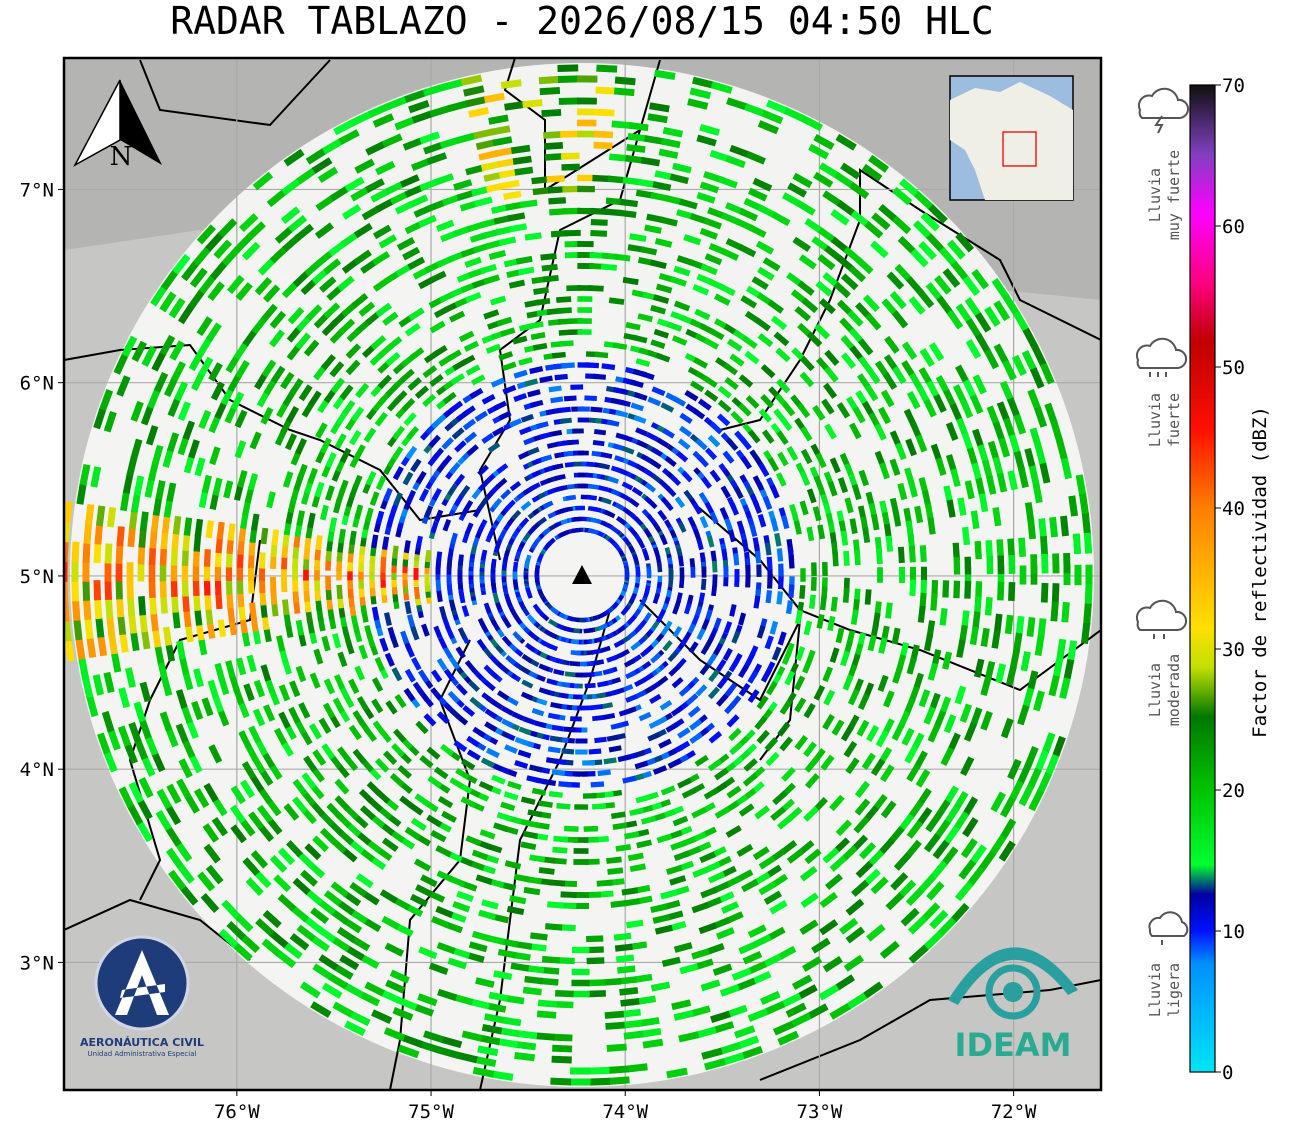 Image resolution: width=1312 pixels, height=1137 pixels. I want to click on inset-map, so click(1011, 138).